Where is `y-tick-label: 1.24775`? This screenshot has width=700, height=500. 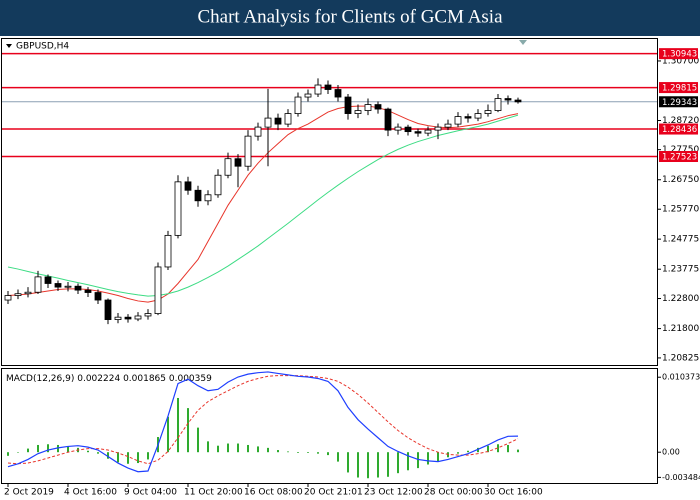 y-tick-label: 1.24775 is located at coordinates (680, 240).